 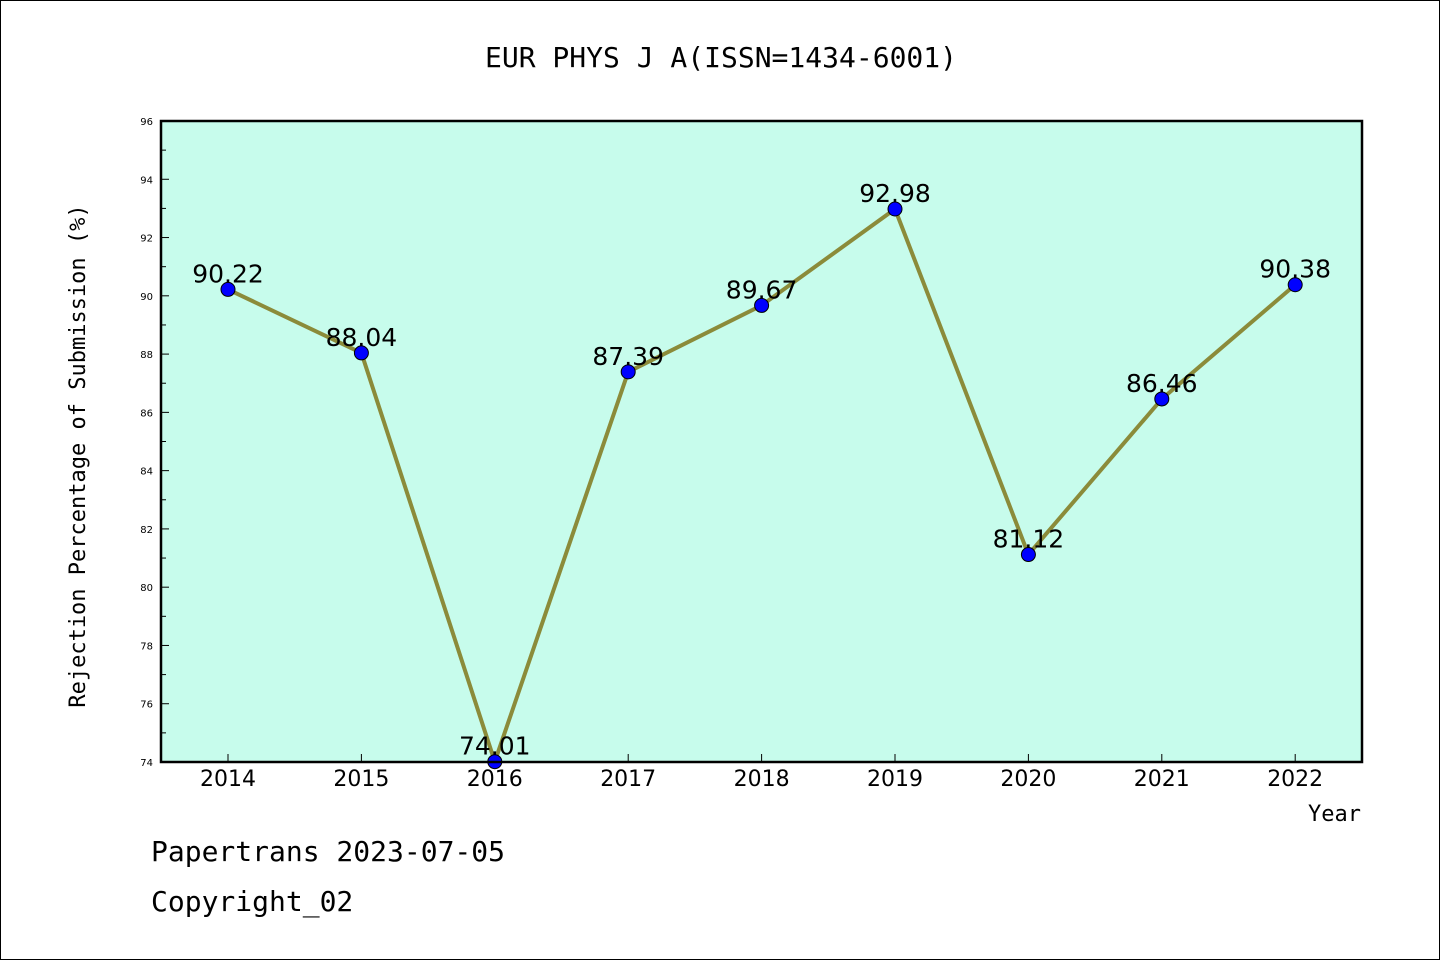 I want to click on data-point-2018, so click(x=762, y=305).